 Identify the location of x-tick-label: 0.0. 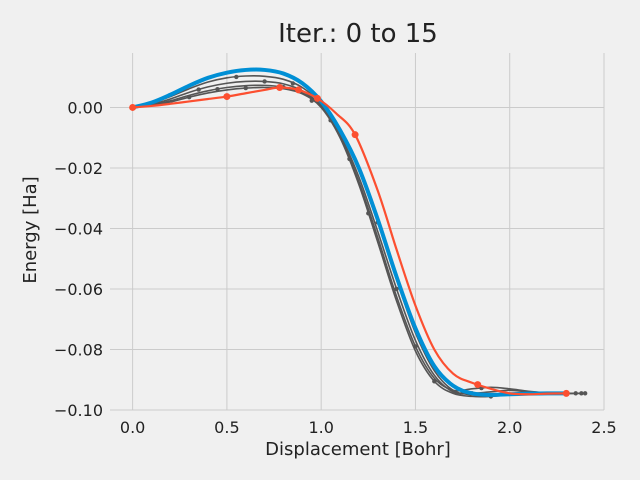
(132, 427).